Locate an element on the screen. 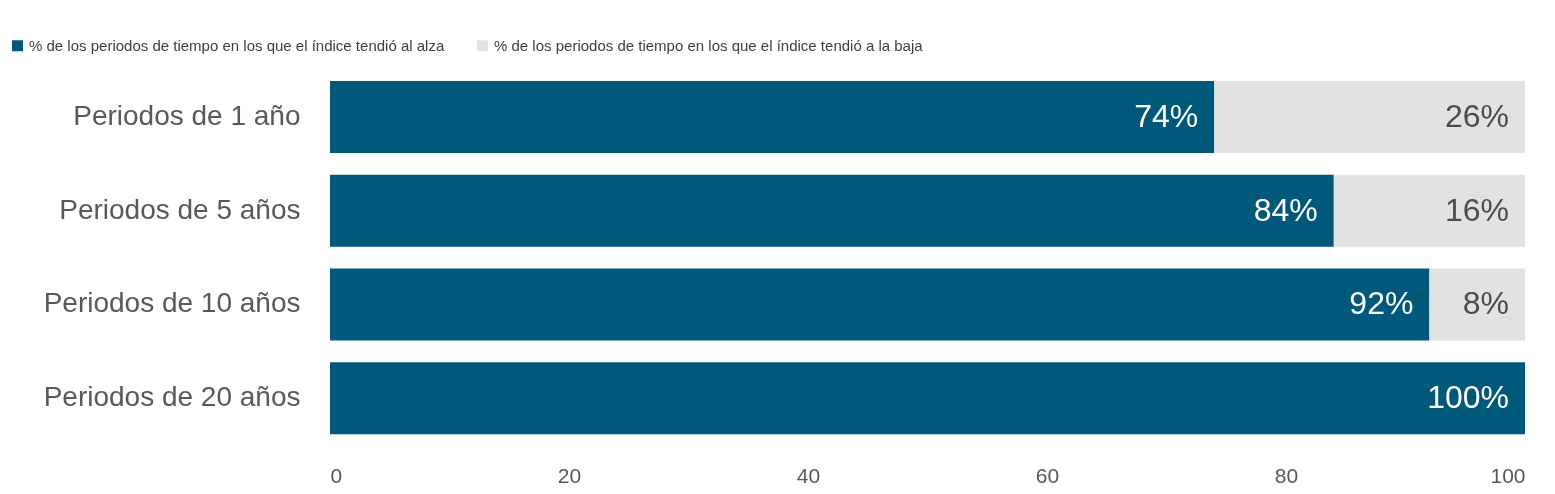 The image size is (1555, 494). x-tick-label: 80 is located at coordinates (1286, 475).